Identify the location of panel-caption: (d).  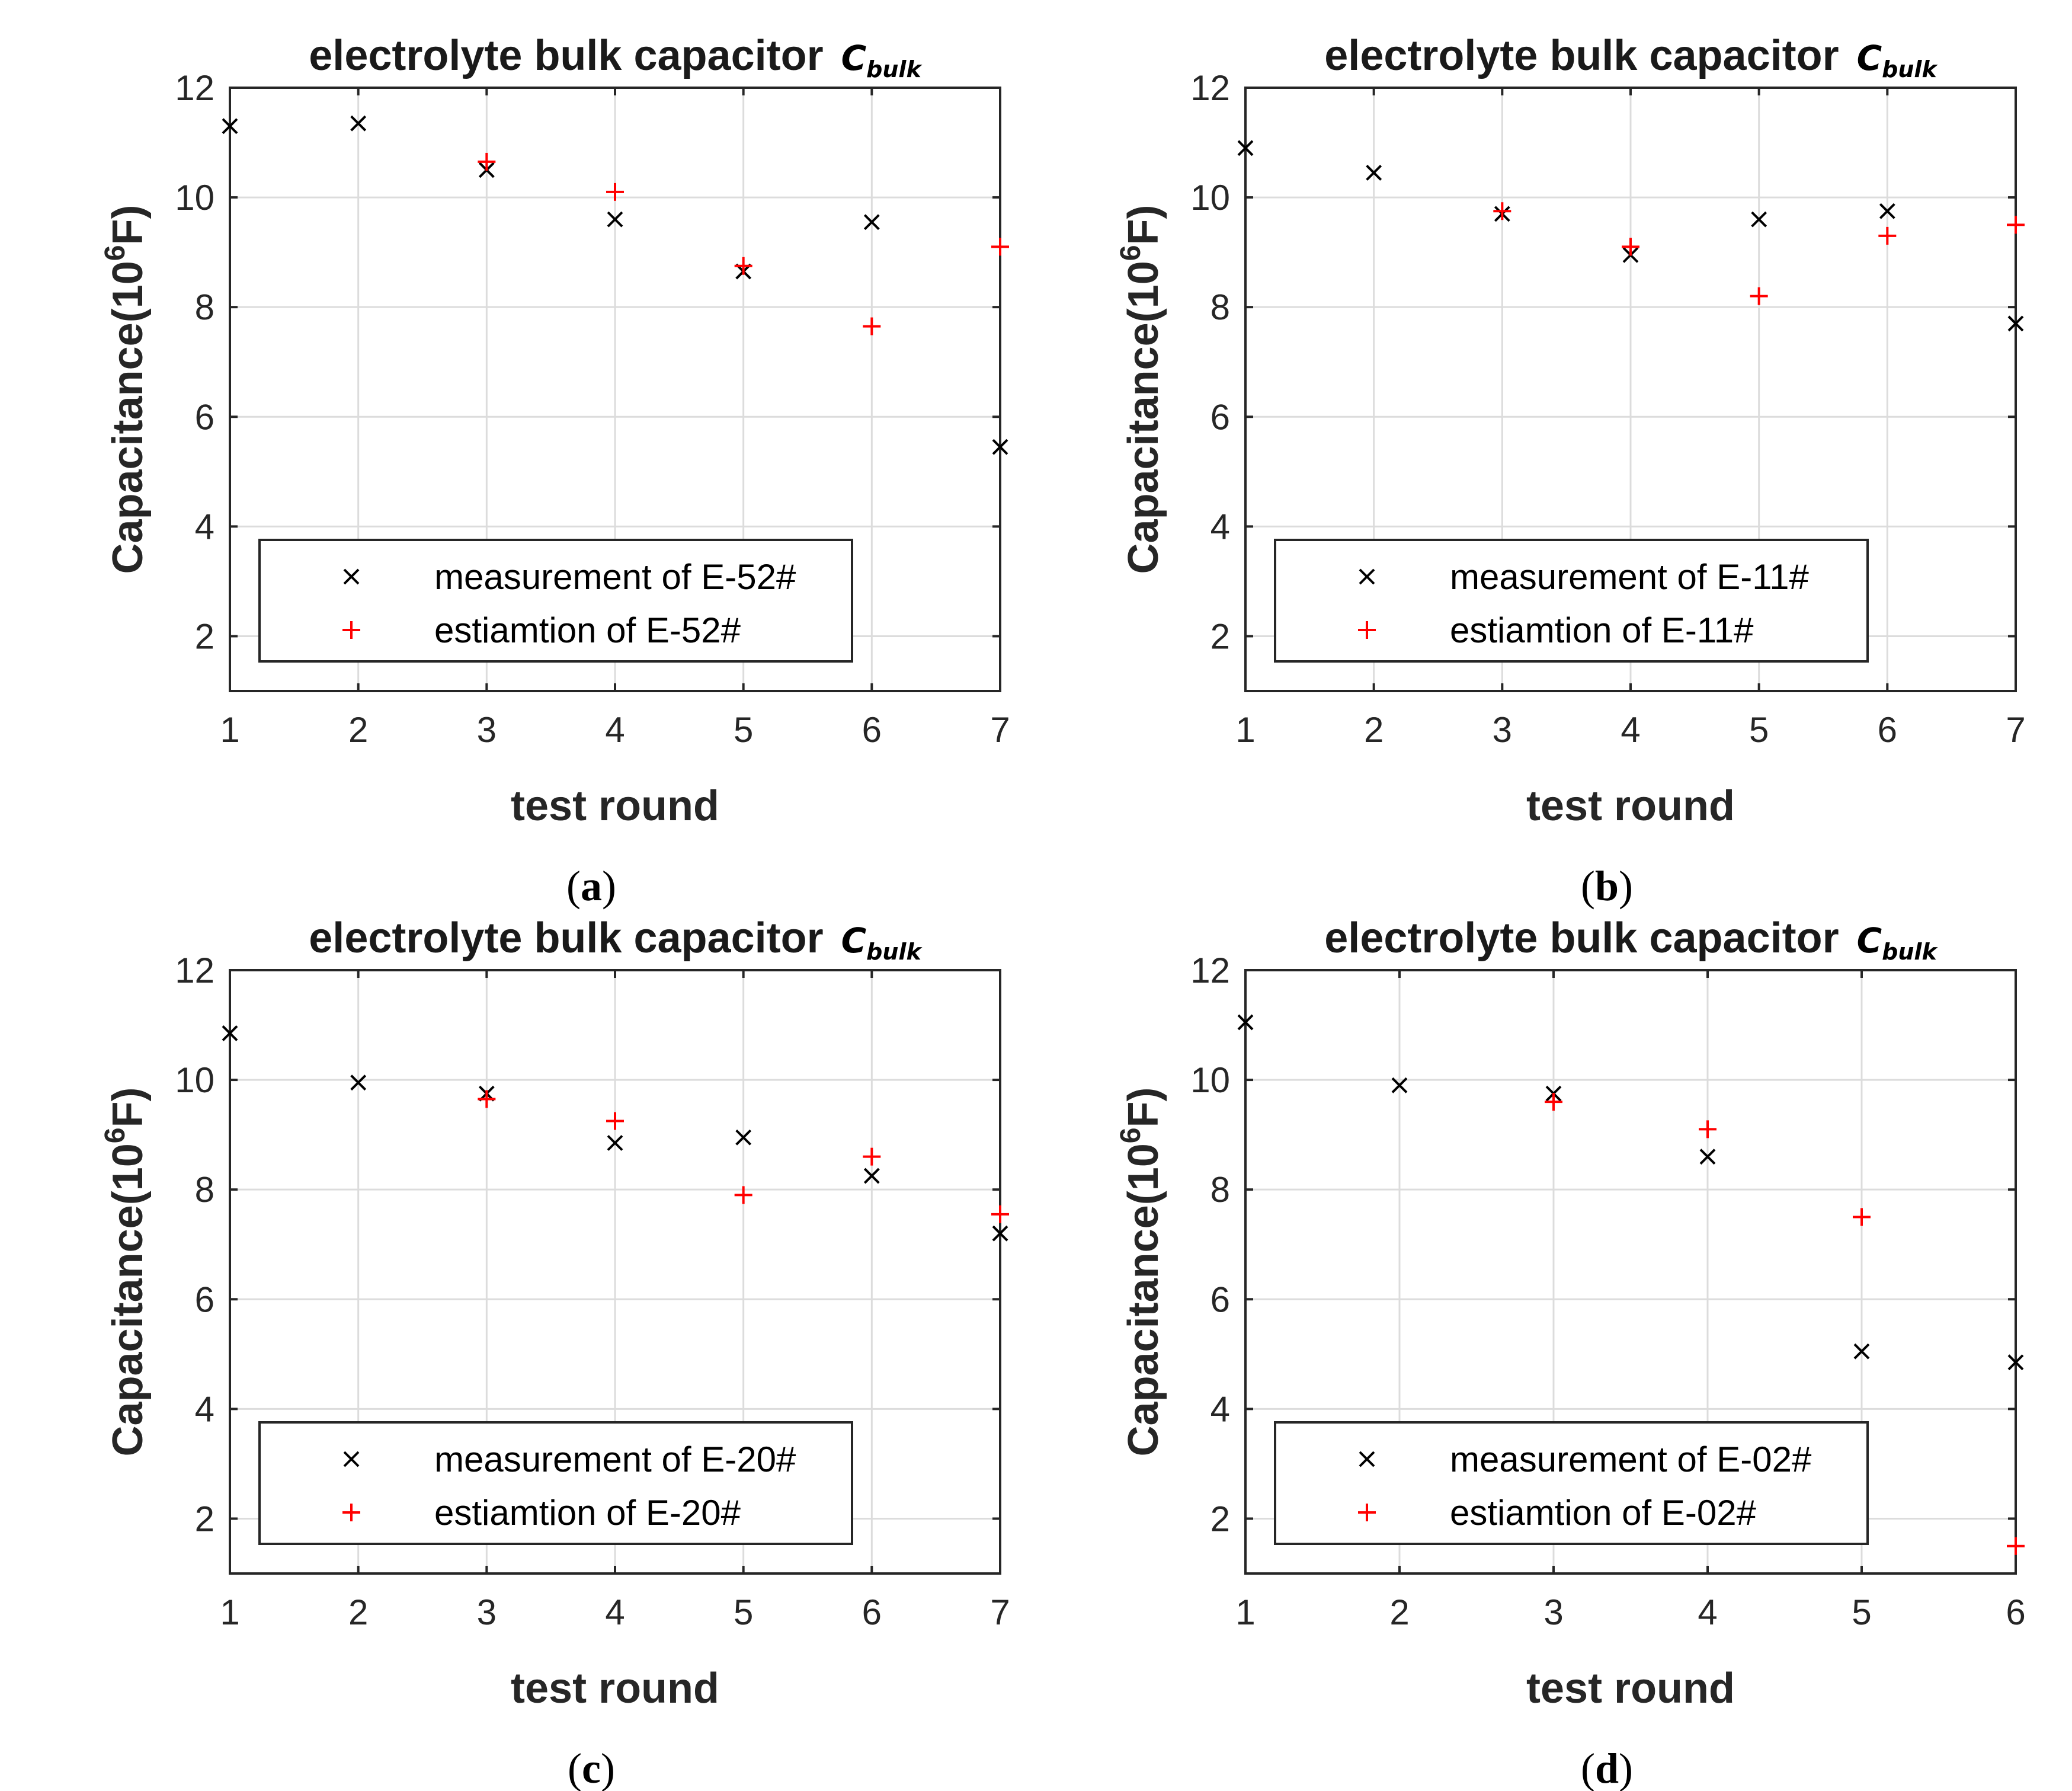
(1607, 1768).